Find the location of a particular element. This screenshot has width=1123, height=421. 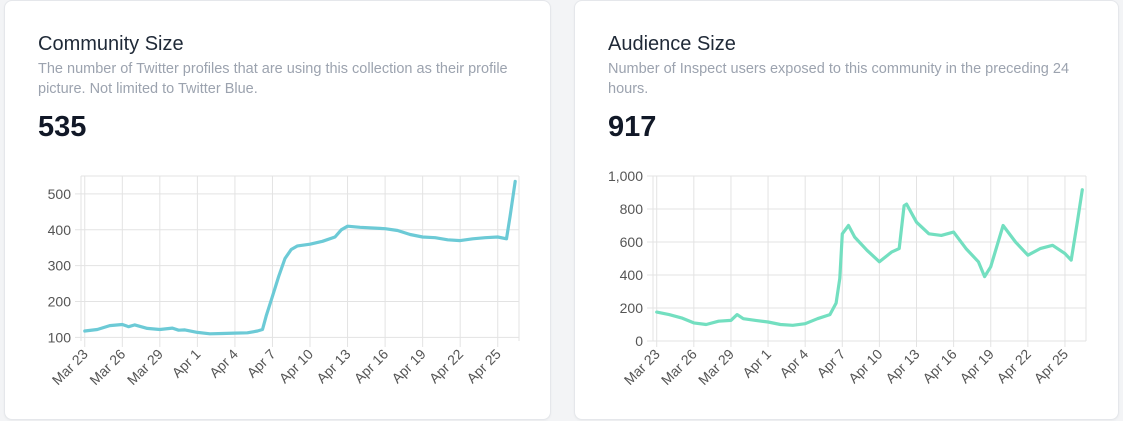

y-tick-label: 300 is located at coordinates (60, 266).